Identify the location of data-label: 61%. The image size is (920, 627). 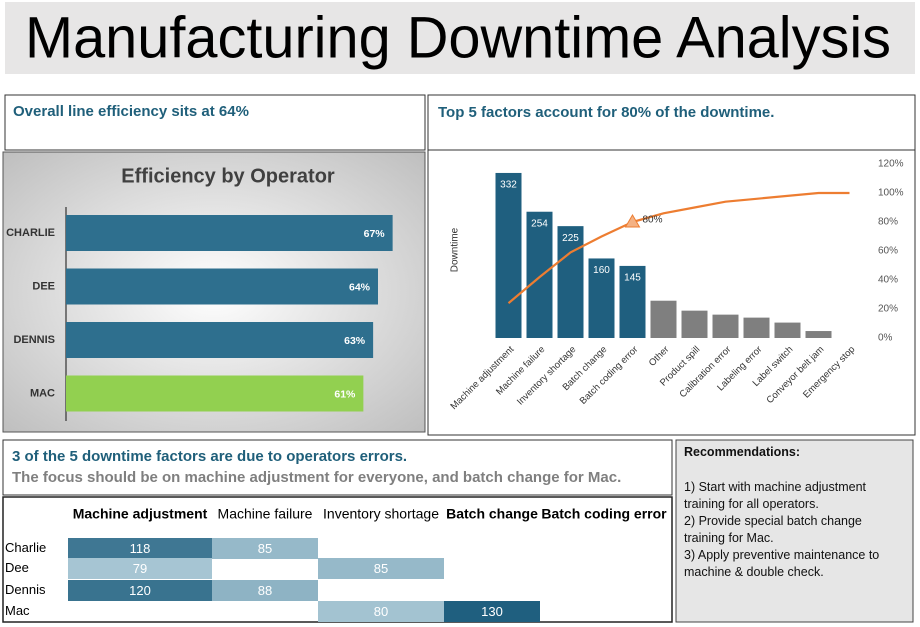
(345, 394).